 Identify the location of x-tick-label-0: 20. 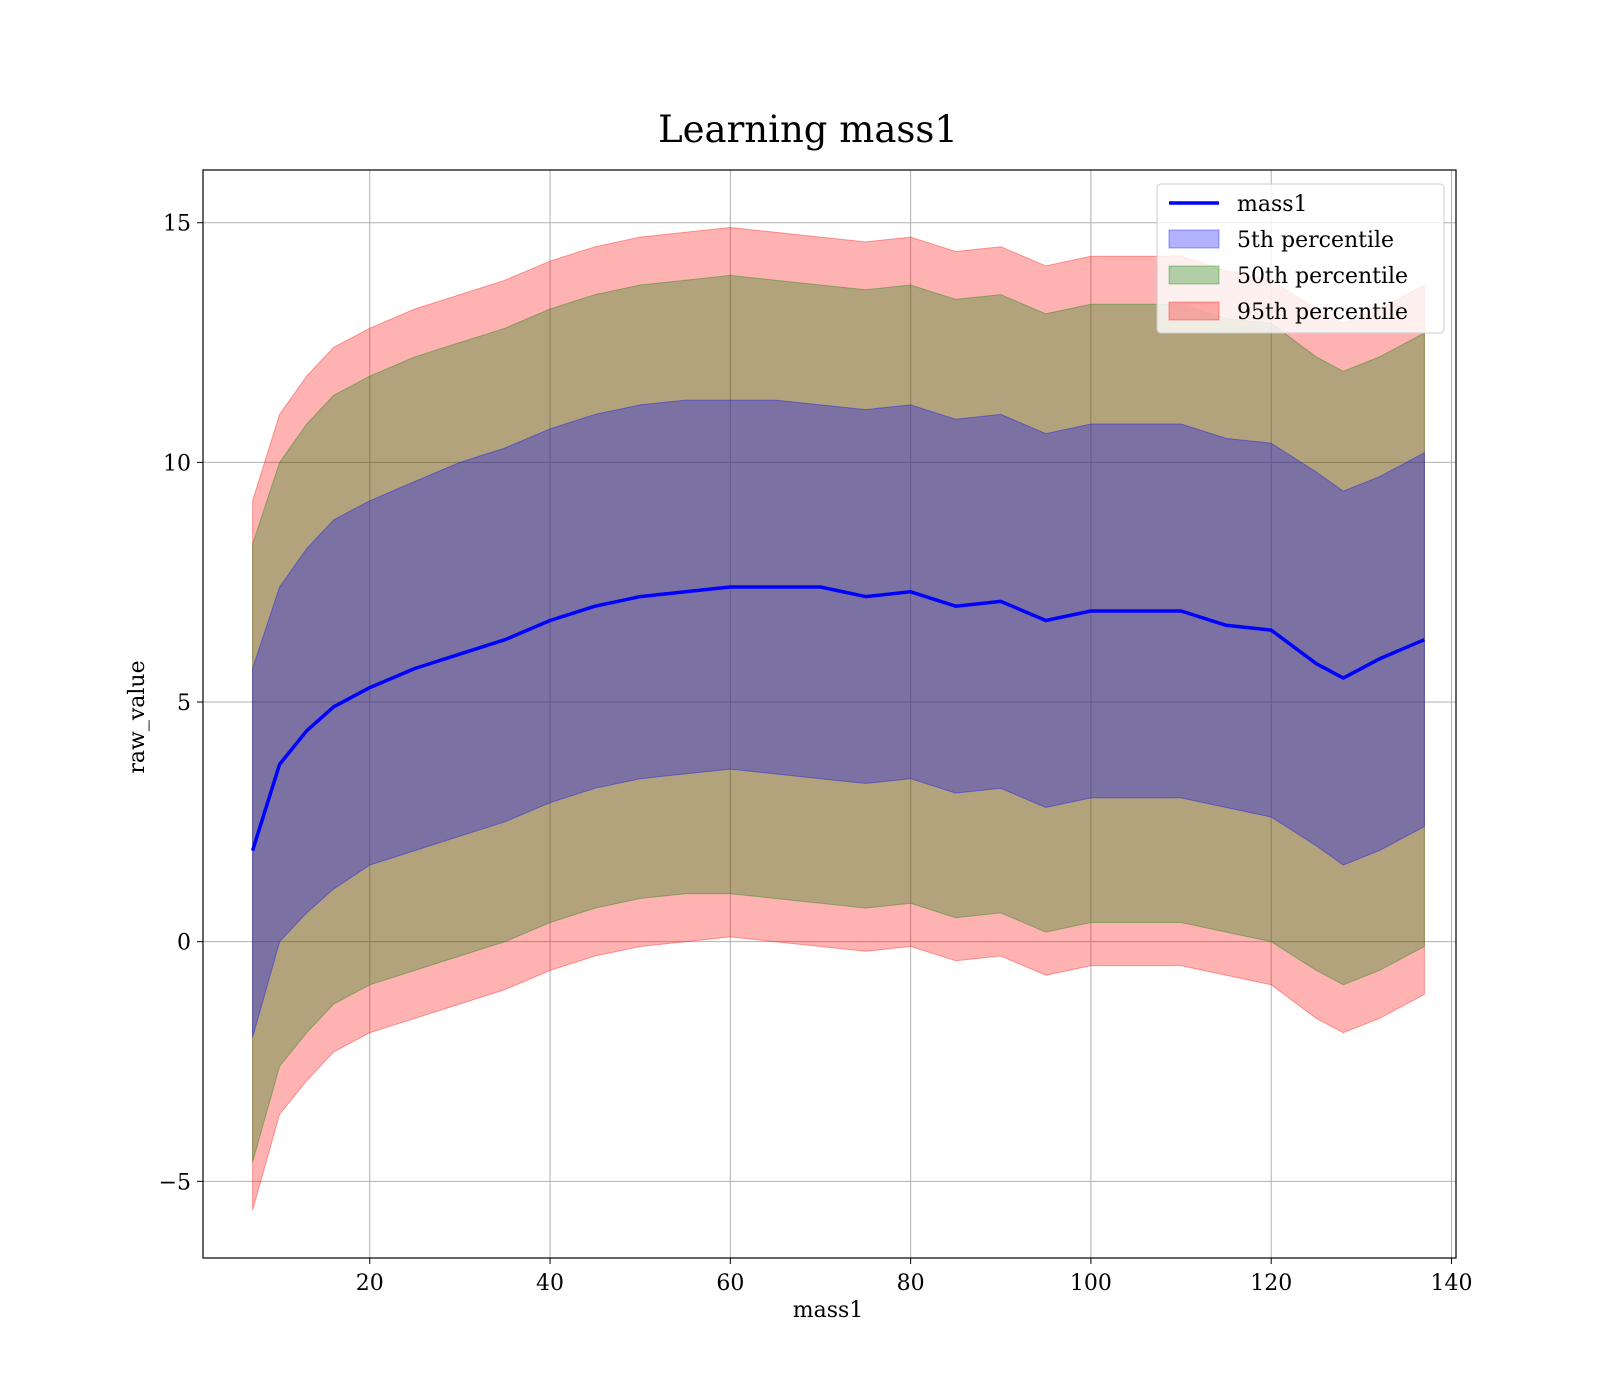
(370, 1283).